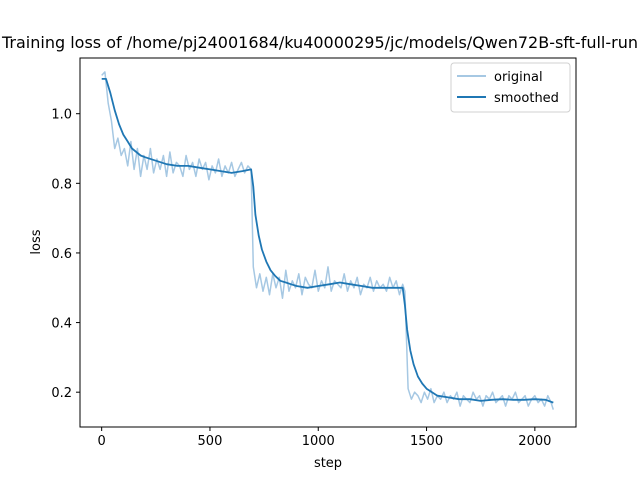  Describe the element at coordinates (61, 254) in the screenshot. I see `y-tick-label: 0.6` at that location.